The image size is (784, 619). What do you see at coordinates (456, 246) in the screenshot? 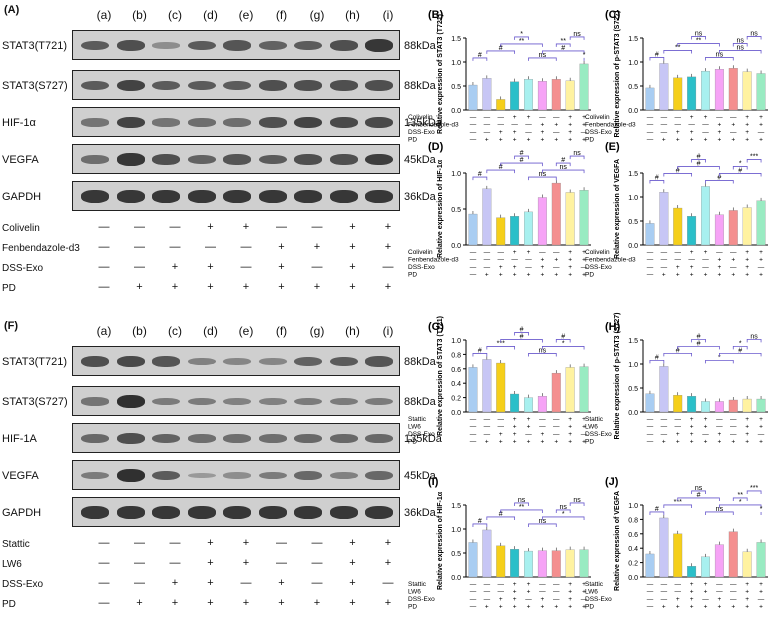
I see `chart-2-y-tick-label: 0.0` at bounding box center [456, 246].